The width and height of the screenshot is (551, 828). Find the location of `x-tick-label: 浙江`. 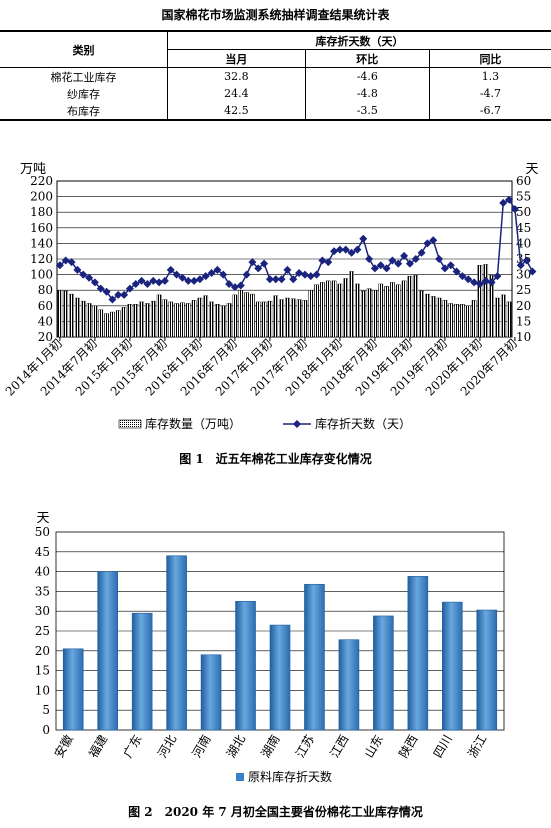

x-tick-label: 浙江 is located at coordinates (477, 747).